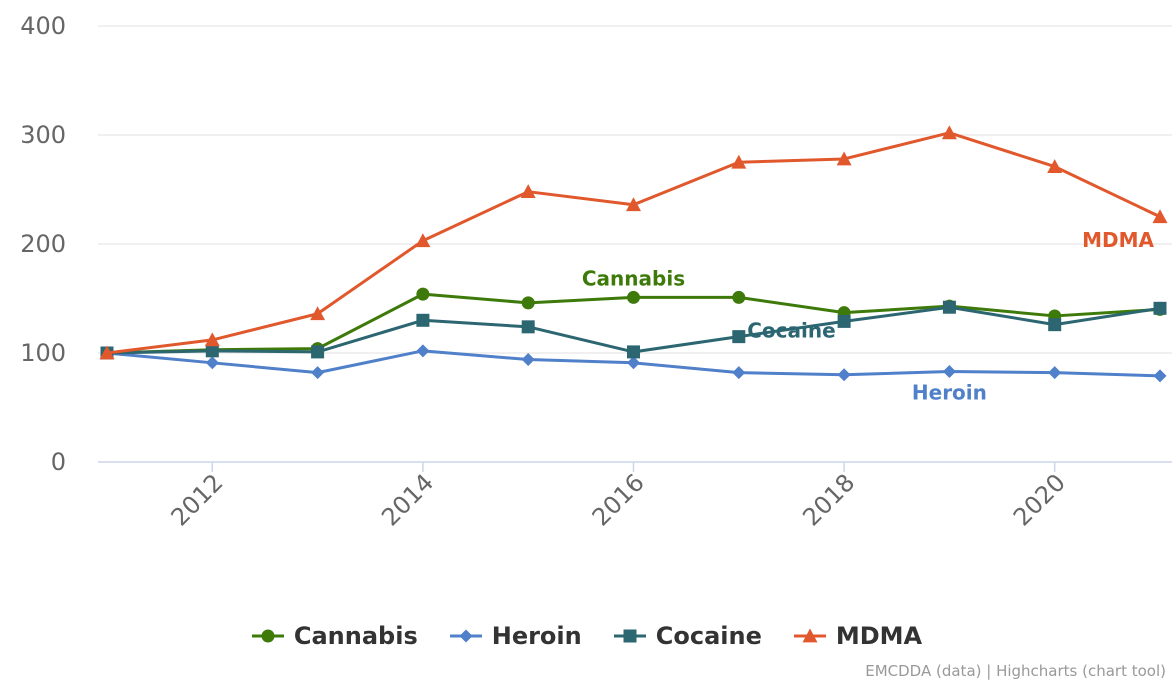 The image size is (1172, 688). Describe the element at coordinates (355, 636) in the screenshot. I see `legend-label: Cannabis` at that location.